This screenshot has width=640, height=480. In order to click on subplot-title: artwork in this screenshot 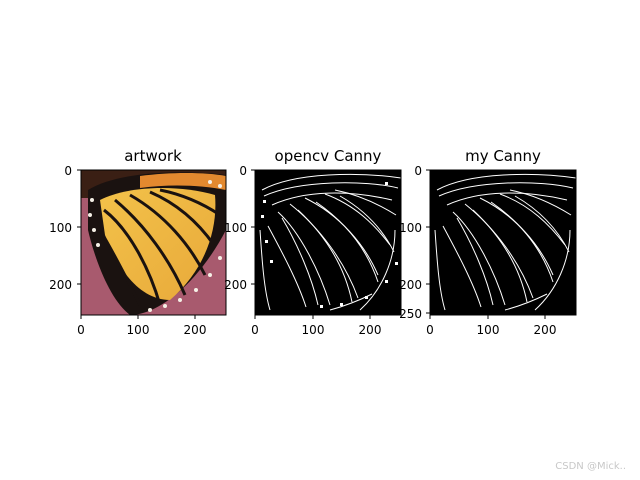, I will do `click(153, 156)`.